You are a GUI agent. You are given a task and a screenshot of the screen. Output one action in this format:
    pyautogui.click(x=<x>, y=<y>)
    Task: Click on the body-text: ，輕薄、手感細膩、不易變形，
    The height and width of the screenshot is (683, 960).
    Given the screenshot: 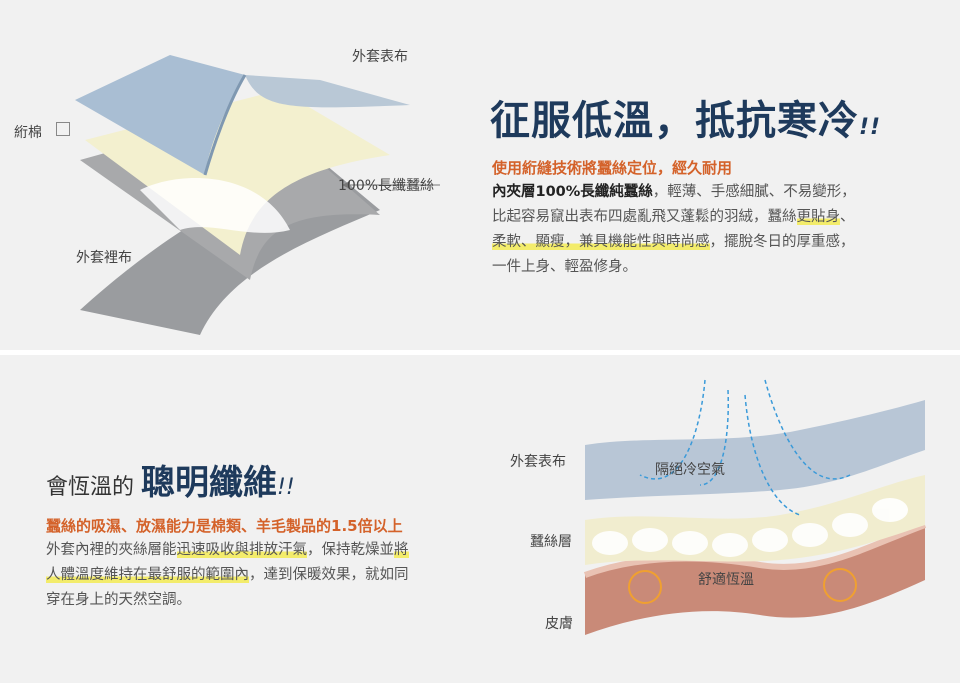 What is the action you would take?
    pyautogui.click(x=754, y=192)
    